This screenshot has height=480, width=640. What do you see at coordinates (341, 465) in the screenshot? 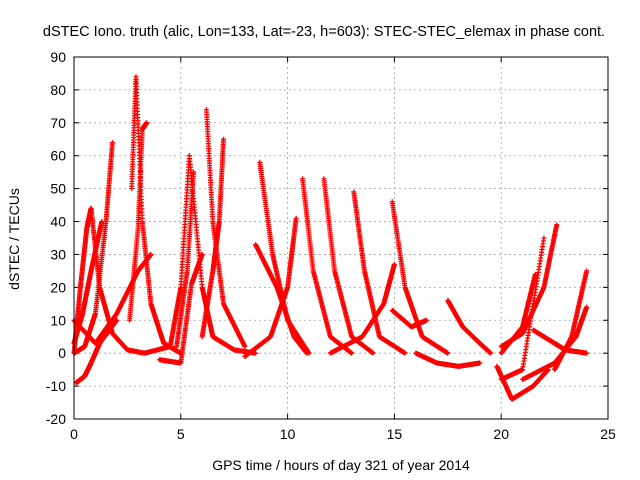
I see `x-axis-label: GPS time / hours of day 321 of year 2014` at bounding box center [341, 465].